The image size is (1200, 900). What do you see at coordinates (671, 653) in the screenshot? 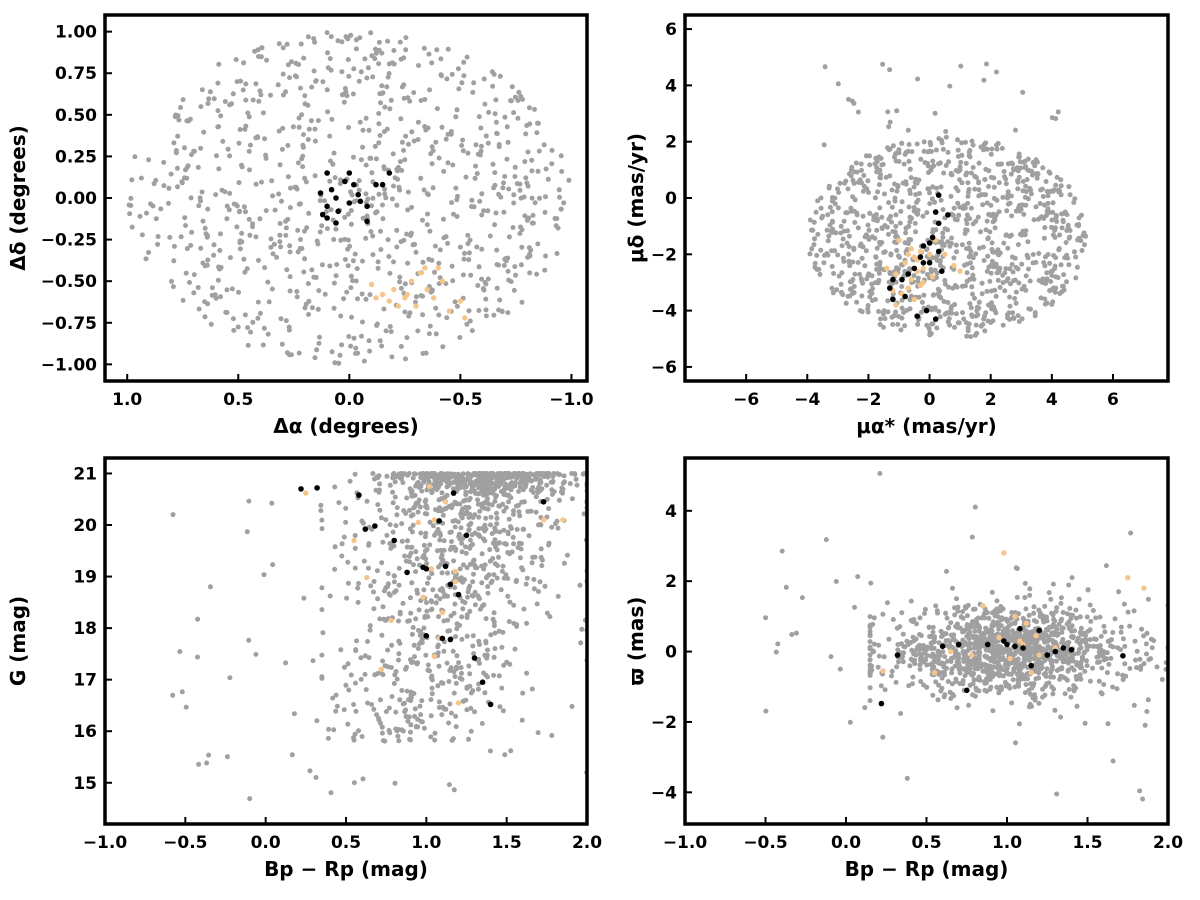
I see `y-tick-label: 0` at bounding box center [671, 653].